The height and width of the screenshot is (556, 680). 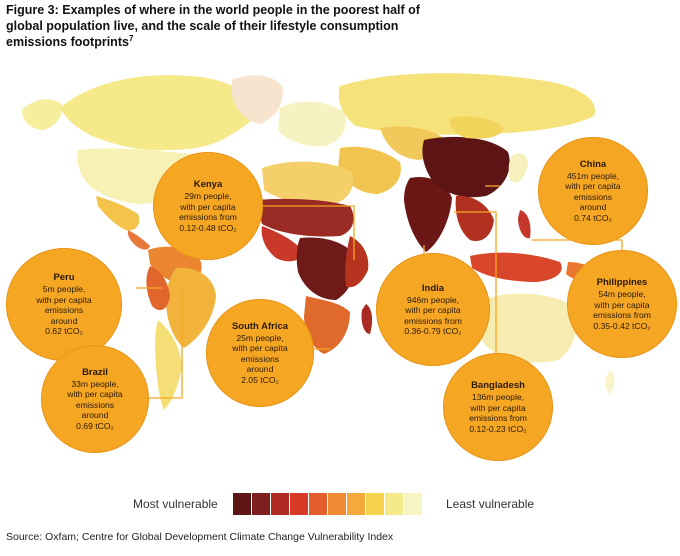 What do you see at coordinates (593, 164) in the screenshot?
I see `callout-china-name: China` at bounding box center [593, 164].